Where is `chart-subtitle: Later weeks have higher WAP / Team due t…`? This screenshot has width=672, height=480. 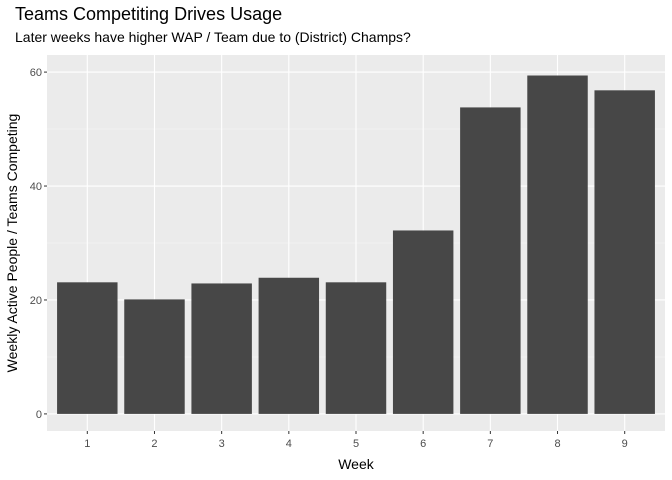
chart-subtitle: Later weeks have higher WAP / Team due t… is located at coordinates (213, 37).